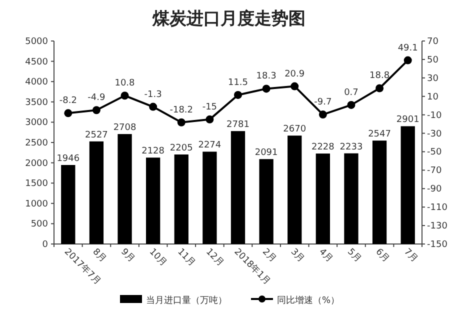  I want to click on data-label: 10.8, so click(125, 83).